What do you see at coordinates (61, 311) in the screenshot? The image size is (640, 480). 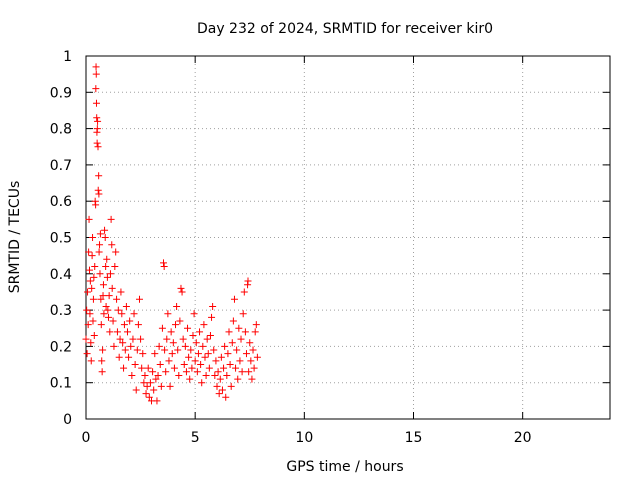 I see `y-tick-label: 0.3` at bounding box center [61, 311].